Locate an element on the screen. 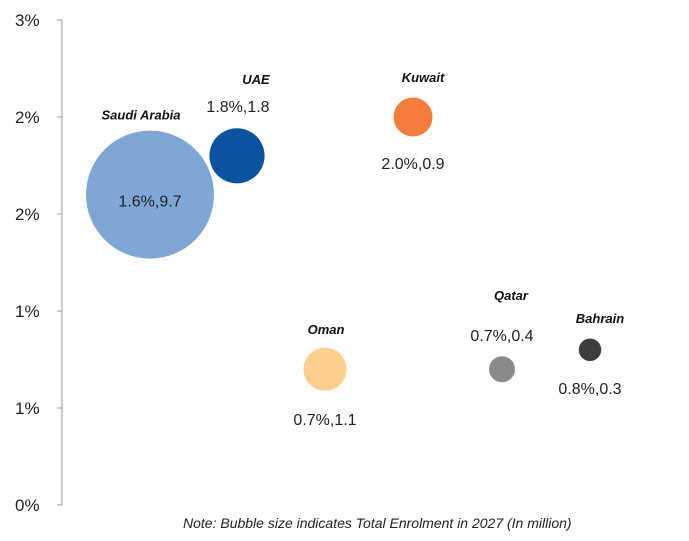 The image size is (689, 541). bubble-bahrain is located at coordinates (590, 350).